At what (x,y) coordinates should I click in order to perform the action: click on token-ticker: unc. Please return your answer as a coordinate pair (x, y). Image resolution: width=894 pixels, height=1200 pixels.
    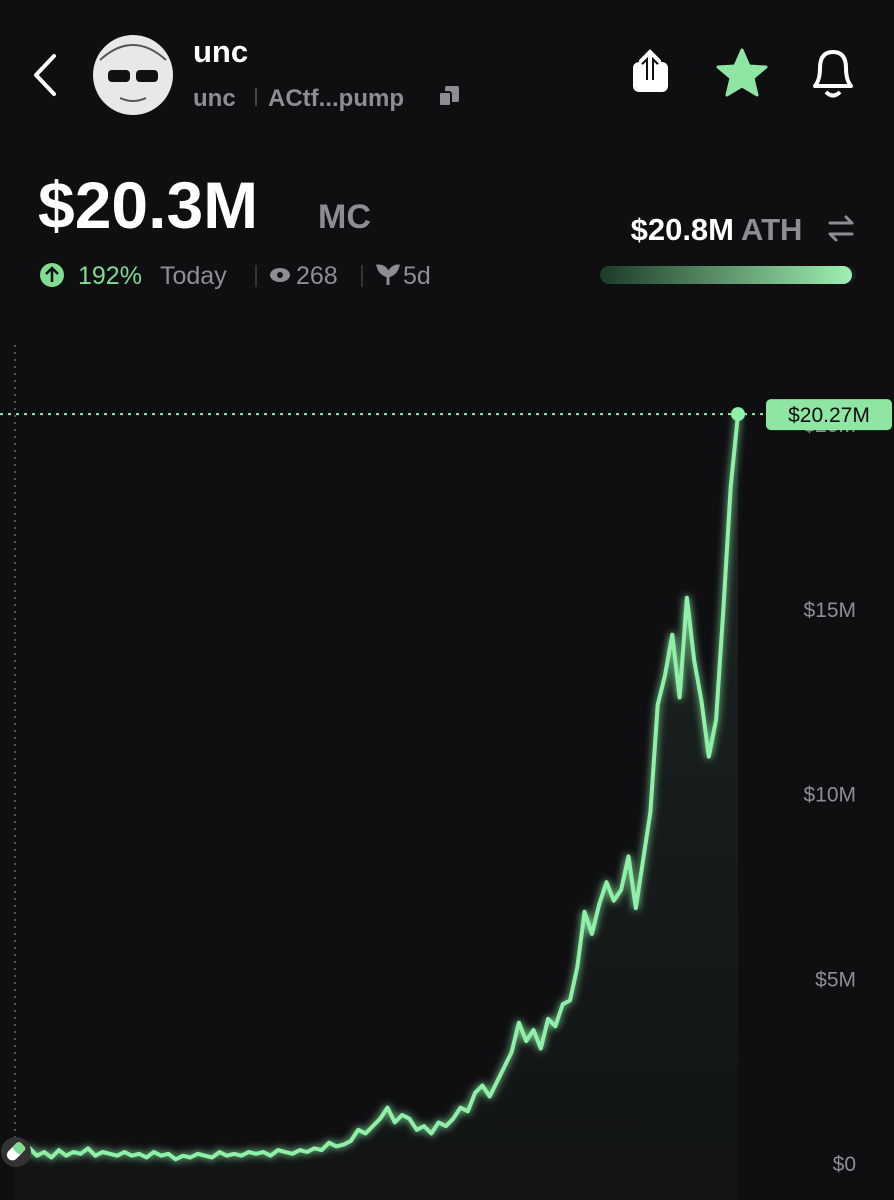
    Looking at the image, I should click on (214, 98).